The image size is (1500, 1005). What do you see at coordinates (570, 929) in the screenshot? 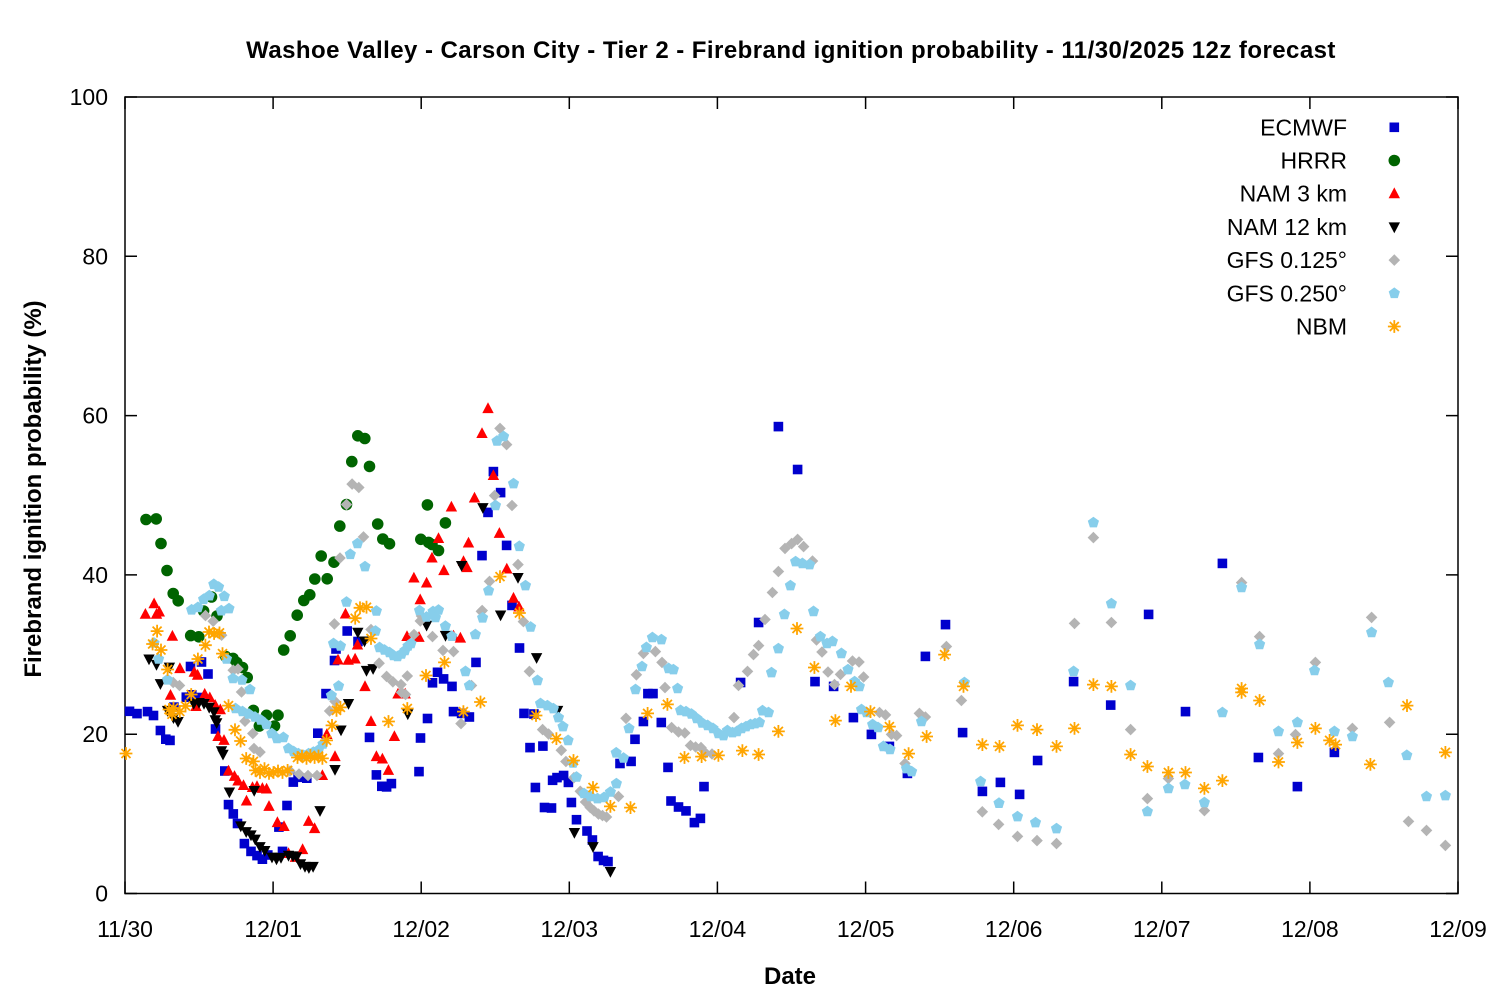
I see `svg-text: 12/03` at bounding box center [570, 929].